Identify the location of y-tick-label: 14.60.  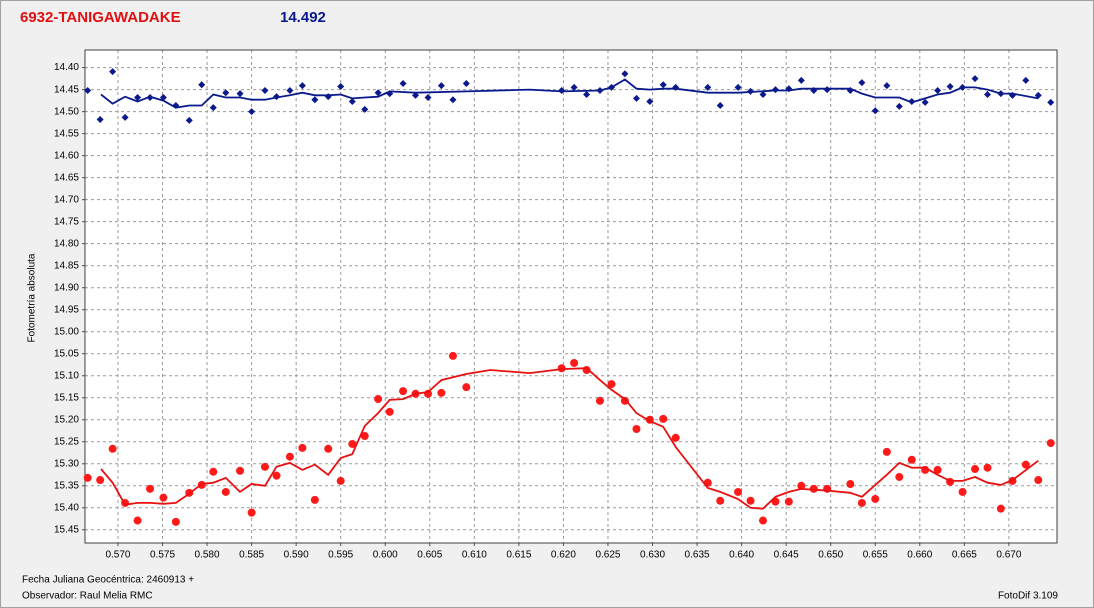
(66, 155).